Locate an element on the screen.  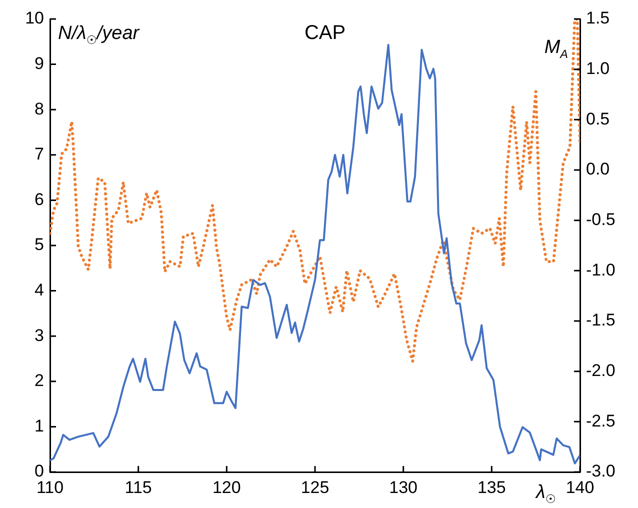
y-axis-title: N/λ☉/year is located at coordinates (99, 35).